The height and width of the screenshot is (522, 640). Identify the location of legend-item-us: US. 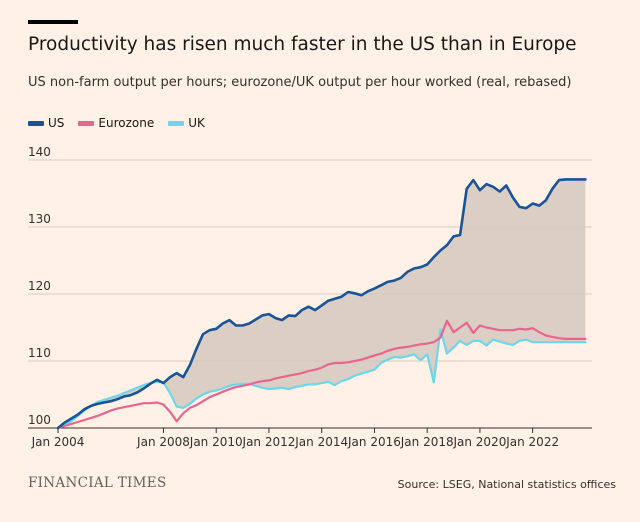
(46, 123).